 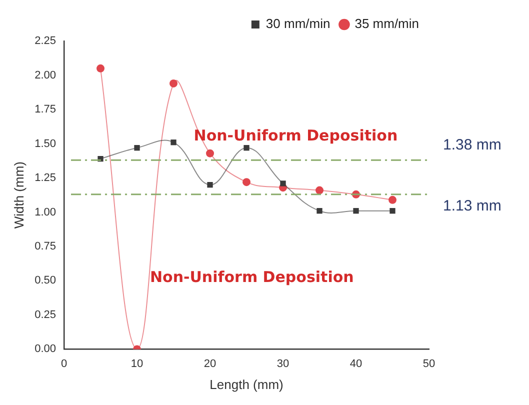 What do you see at coordinates (45, 280) in the screenshot?
I see `y-tick-label: 0.50` at bounding box center [45, 280].